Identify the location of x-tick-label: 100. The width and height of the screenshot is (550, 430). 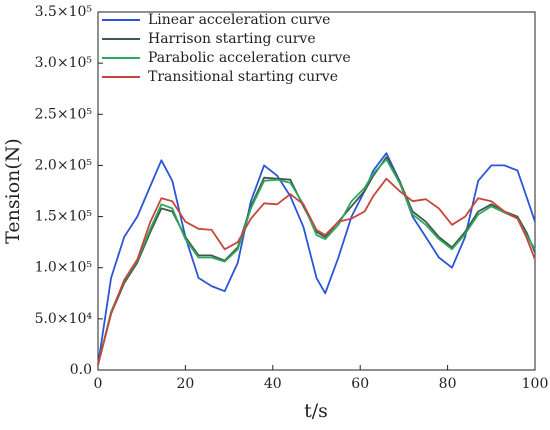
(535, 384).